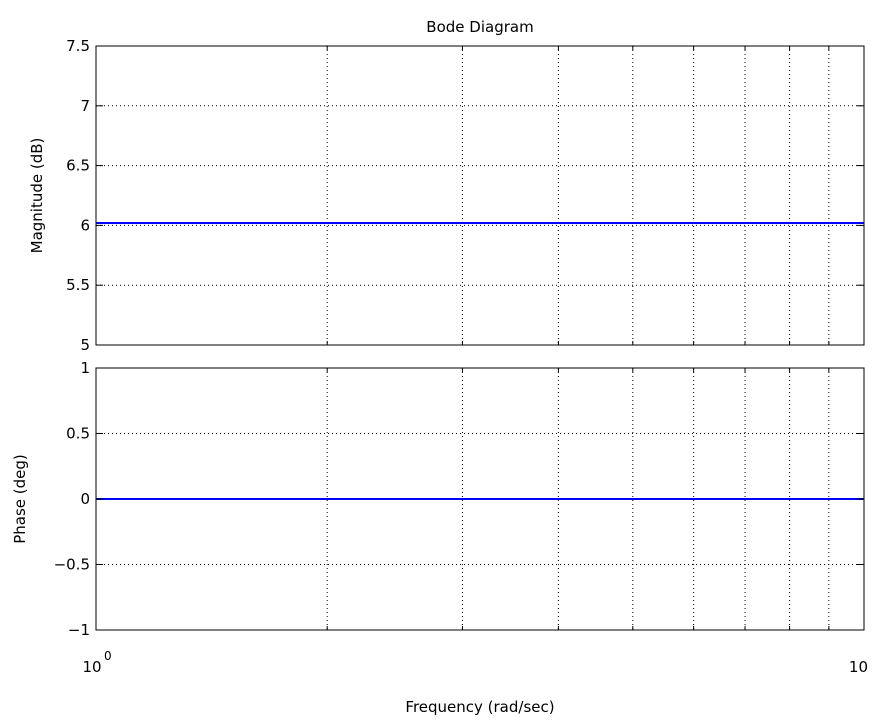 The height and width of the screenshot is (720, 876). I want to click on magnitude-ytick-label-2: 6, so click(85, 225).